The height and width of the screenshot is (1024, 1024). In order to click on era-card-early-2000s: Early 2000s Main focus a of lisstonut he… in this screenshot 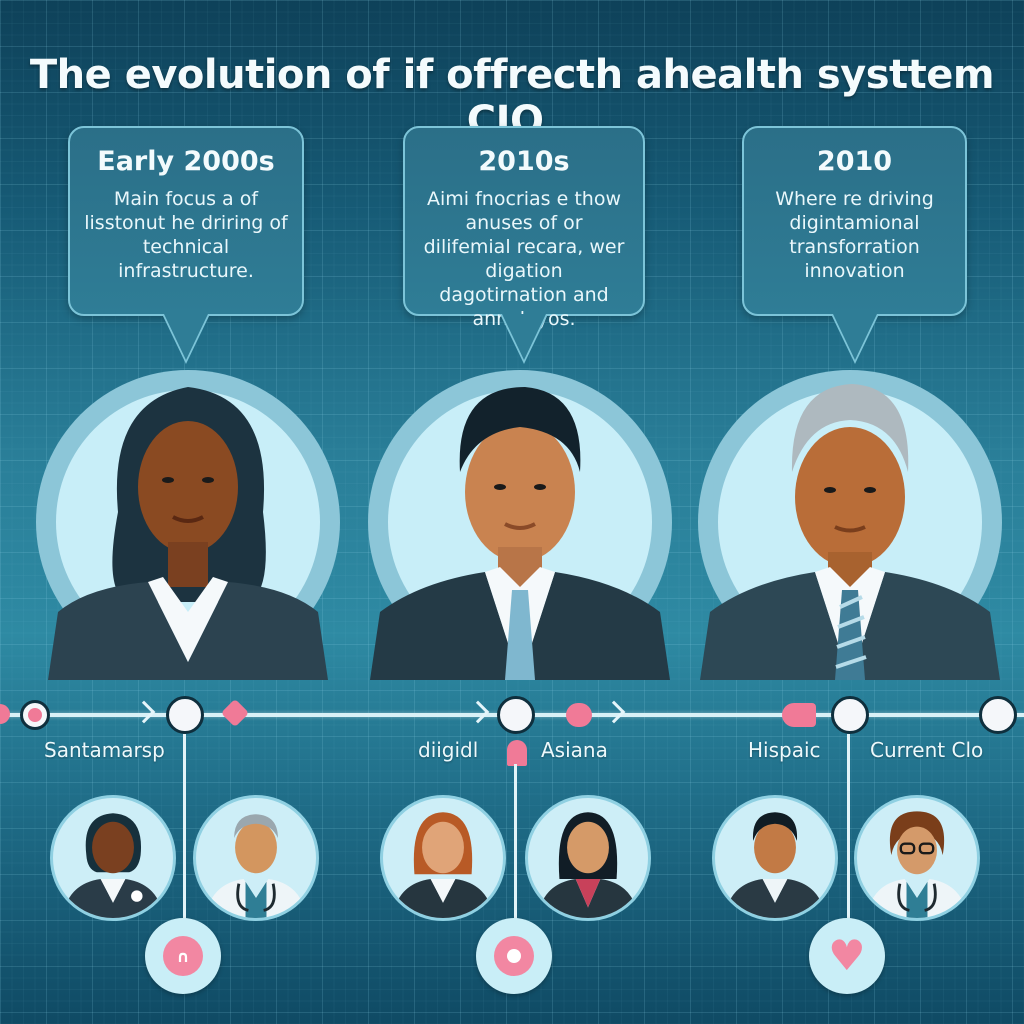, I will do `click(186, 221)`.